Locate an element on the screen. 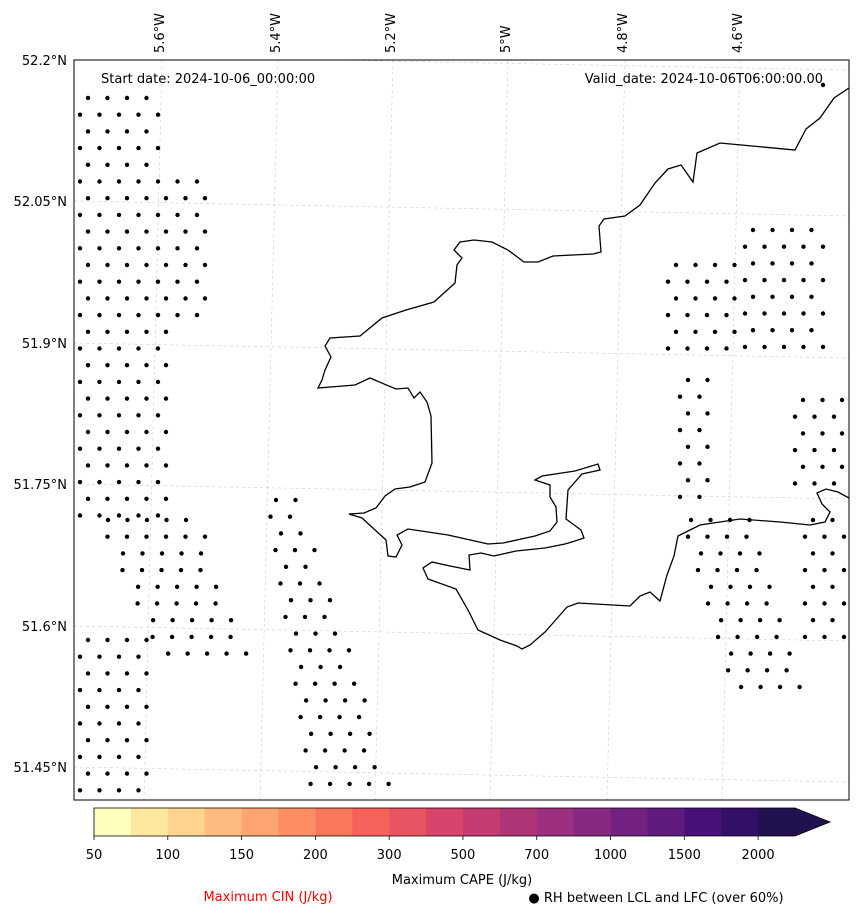 Image resolution: width=859 pixels, height=915 pixels. colorbar-outline is located at coordinates (462, 822).